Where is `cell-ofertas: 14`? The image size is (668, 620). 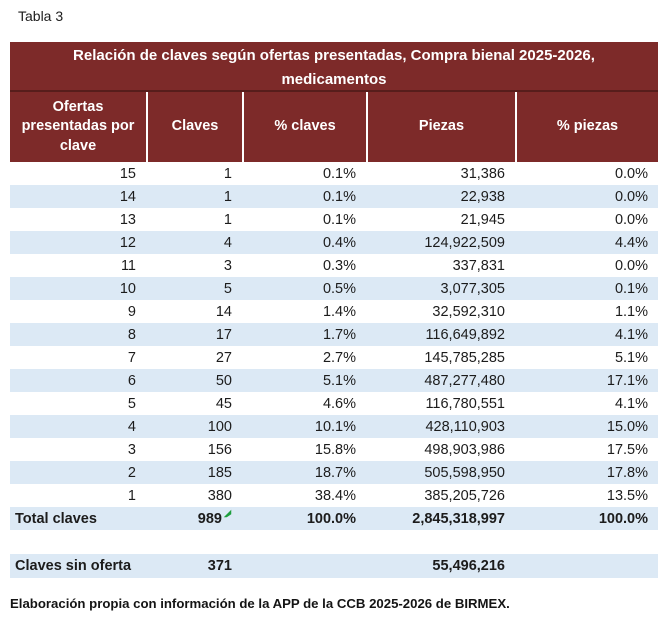 cell-ofertas: 14 is located at coordinates (78, 197).